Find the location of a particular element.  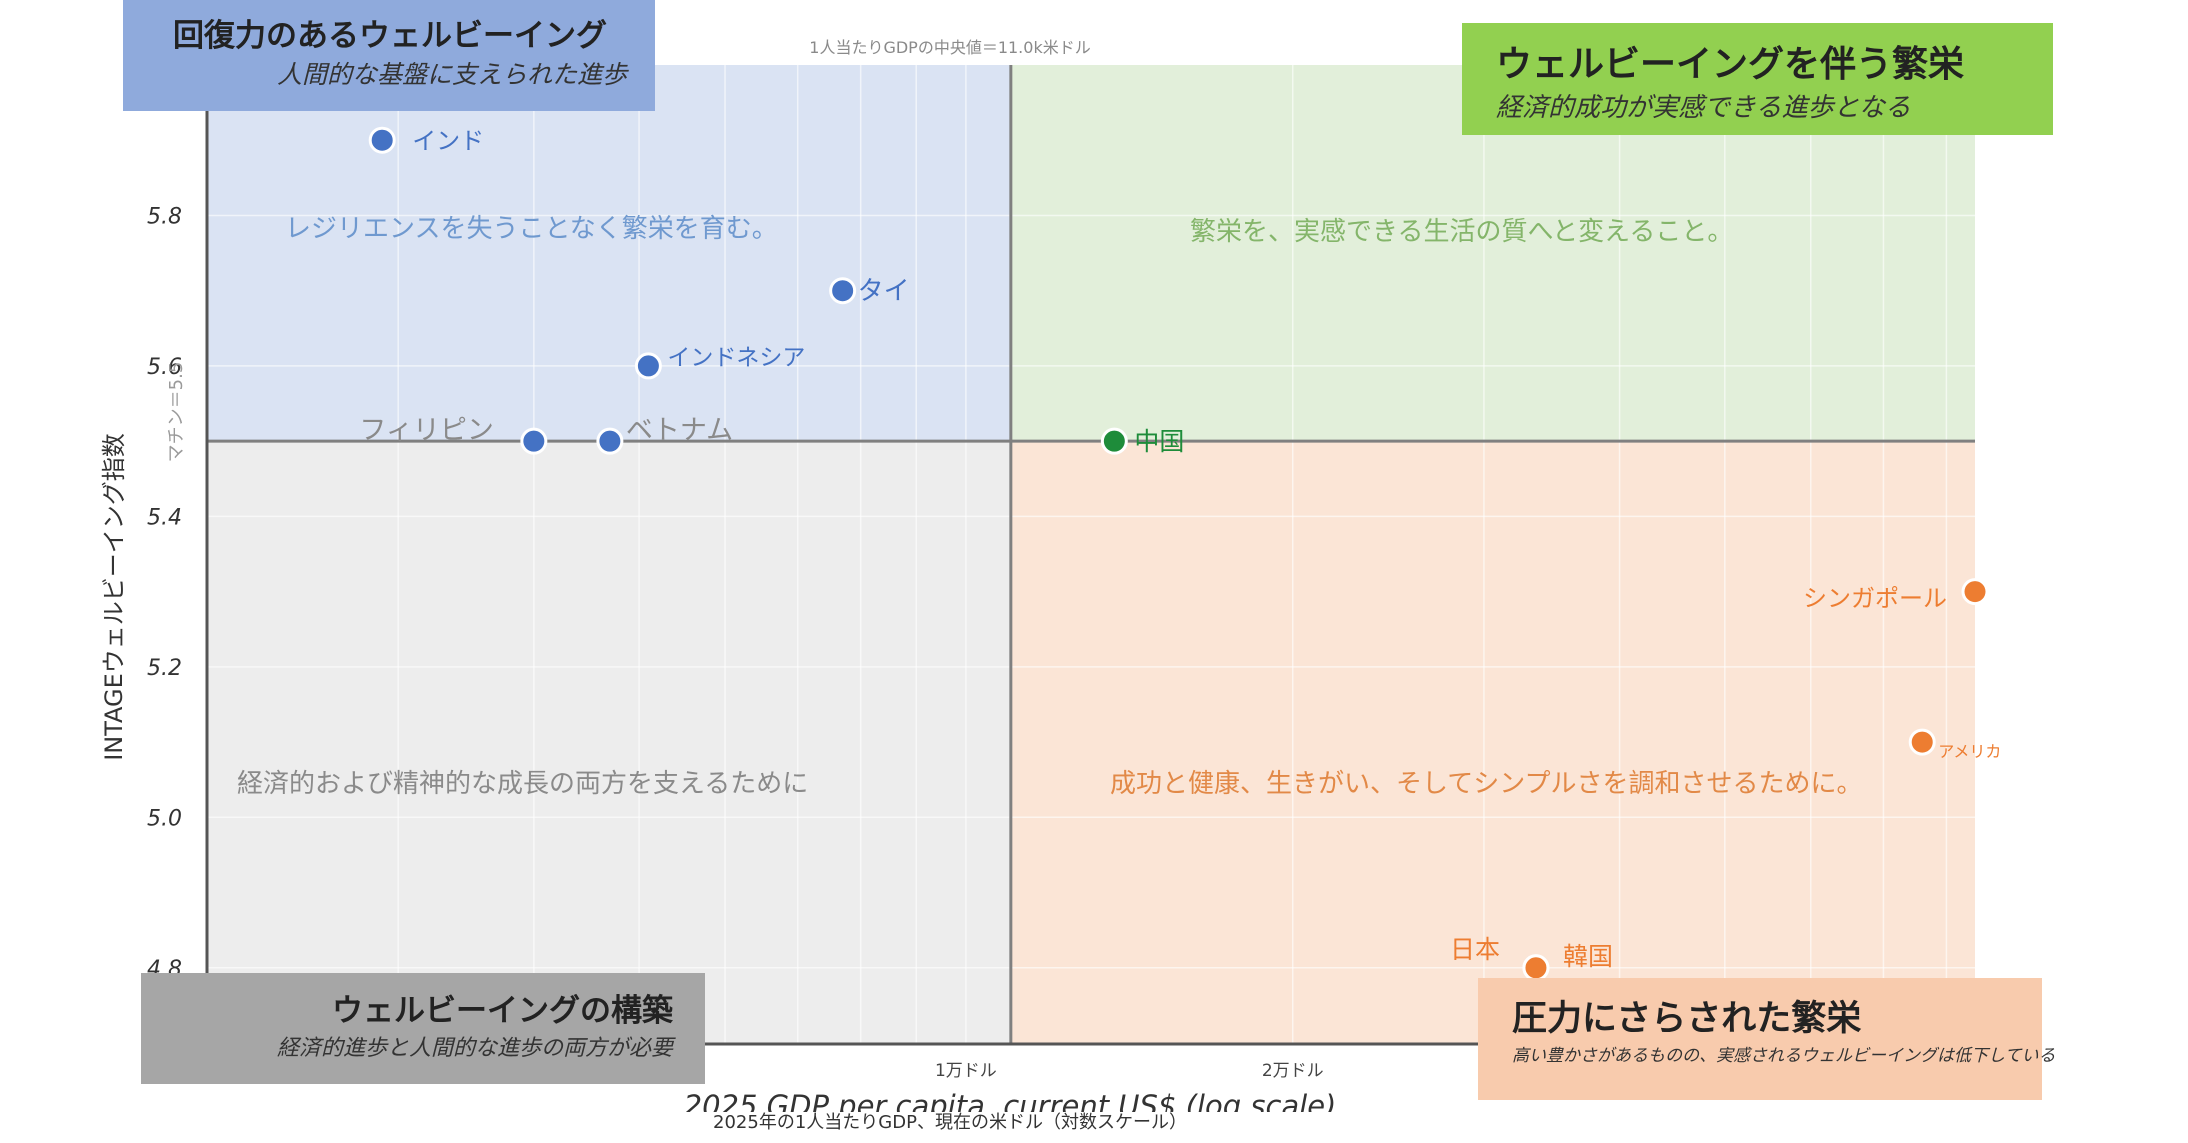

quadrant-note-bottom-right: 成功と健康、生きがい、そしてシンプルさを調和させるために。 is located at coordinates (1486, 784).